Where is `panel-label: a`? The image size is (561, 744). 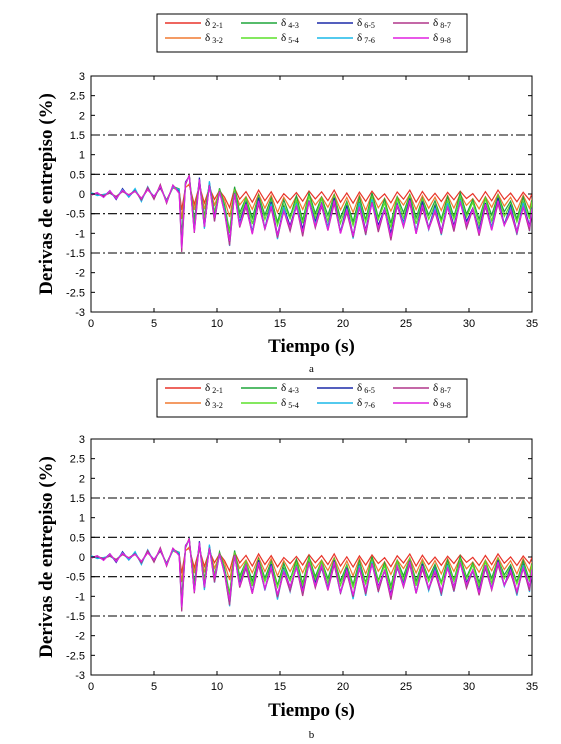 panel-label: a is located at coordinates (311, 369).